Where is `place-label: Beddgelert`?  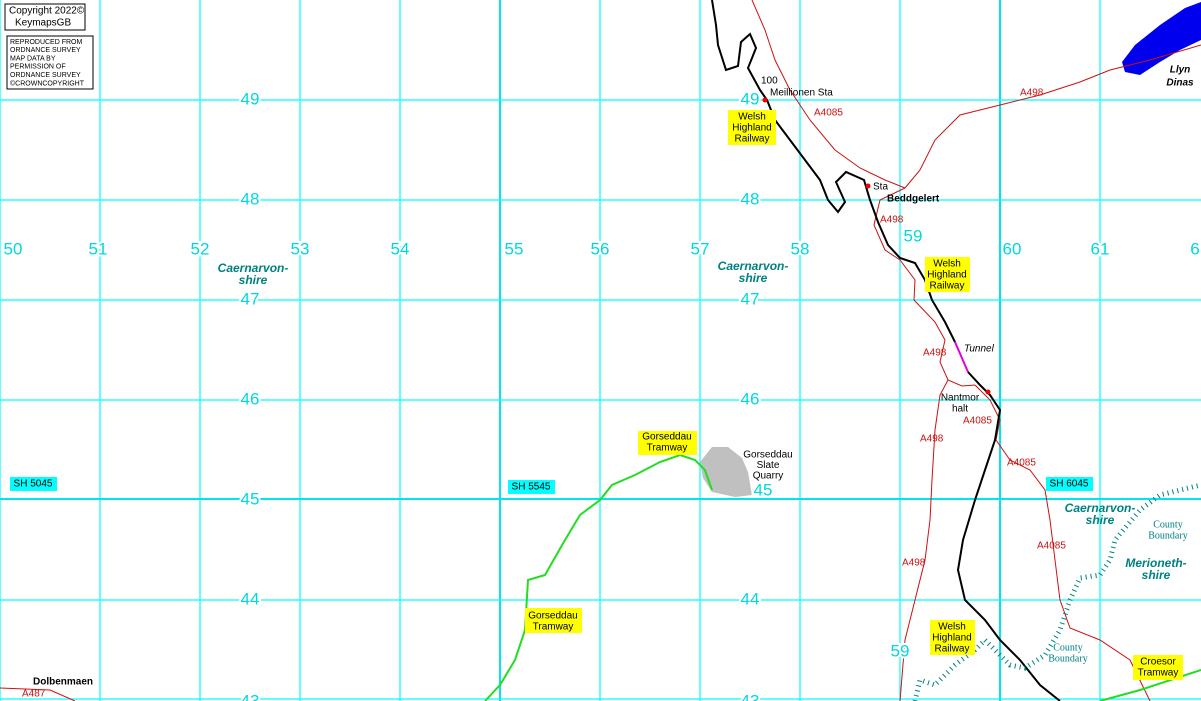
place-label: Beddgelert is located at coordinates (913, 199).